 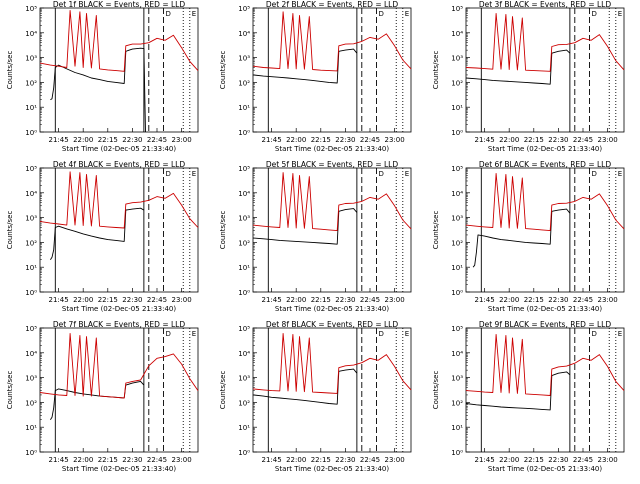 I want to click on panel-title: Det 2f BLACK = Events, RED = LLD, so click(x=332, y=4).